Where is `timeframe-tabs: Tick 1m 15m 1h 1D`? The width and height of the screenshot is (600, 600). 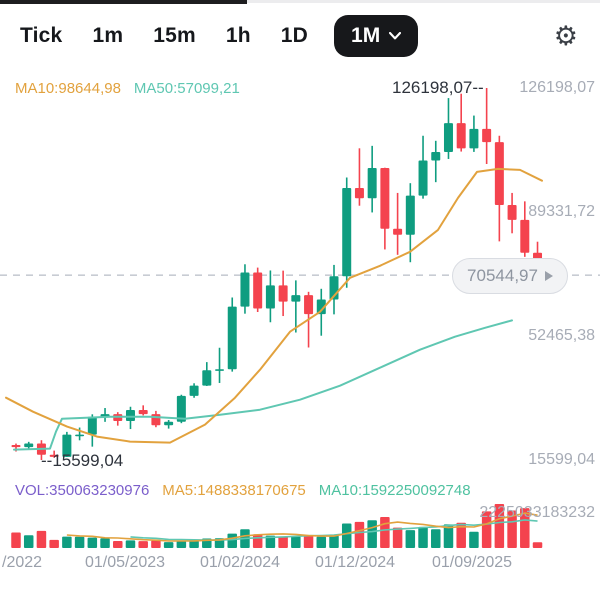
timeframe-tabs: Tick 1m 15m 1h 1D is located at coordinates (164, 36).